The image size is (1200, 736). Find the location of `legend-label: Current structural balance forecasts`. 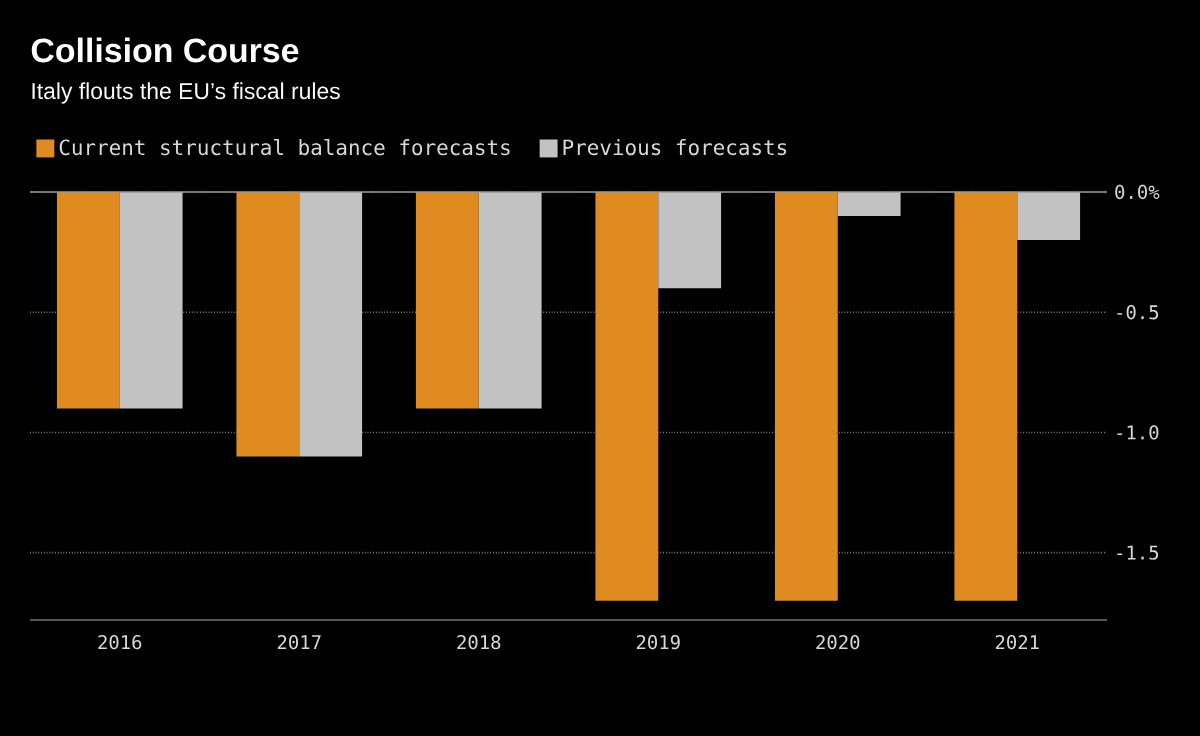

legend-label: Current structural balance forecasts is located at coordinates (284, 147).